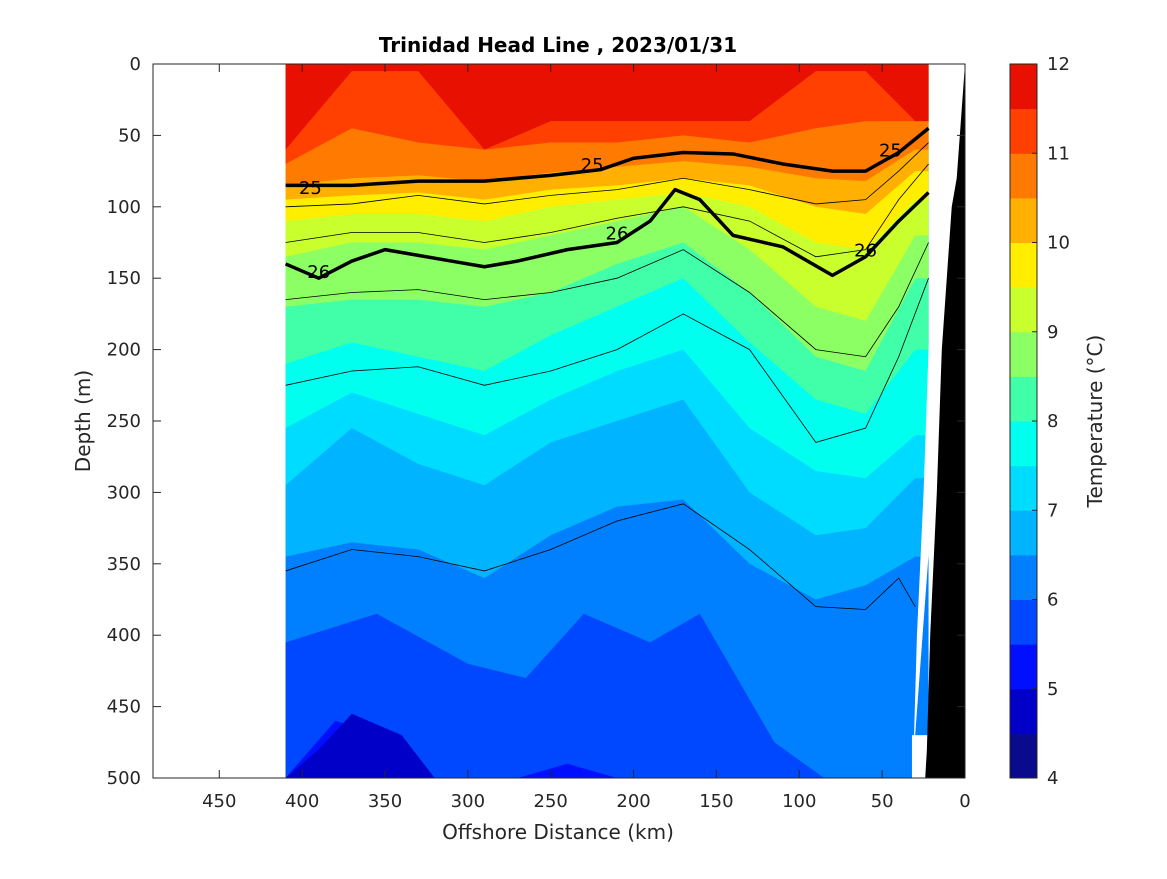  I want to click on x-tick-label: 450, so click(219, 801).